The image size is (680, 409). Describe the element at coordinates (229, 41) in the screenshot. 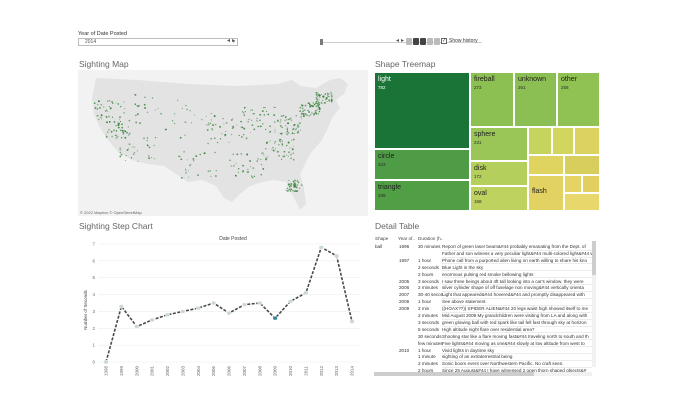

I see `previous-year-button: ◂` at that location.